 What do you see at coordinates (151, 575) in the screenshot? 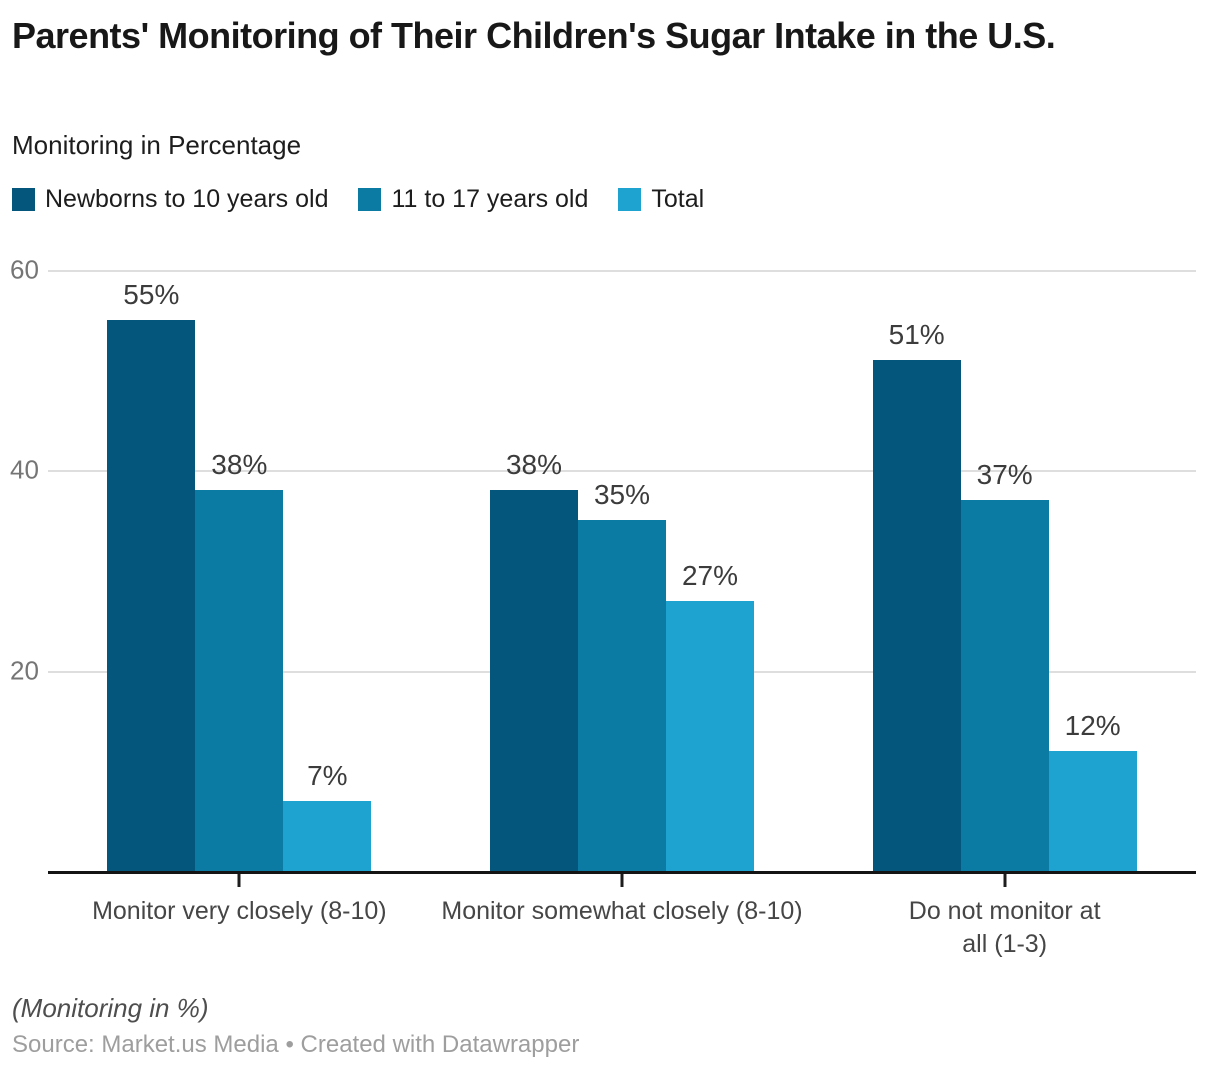
I see `bar: 55%` at bounding box center [151, 575].